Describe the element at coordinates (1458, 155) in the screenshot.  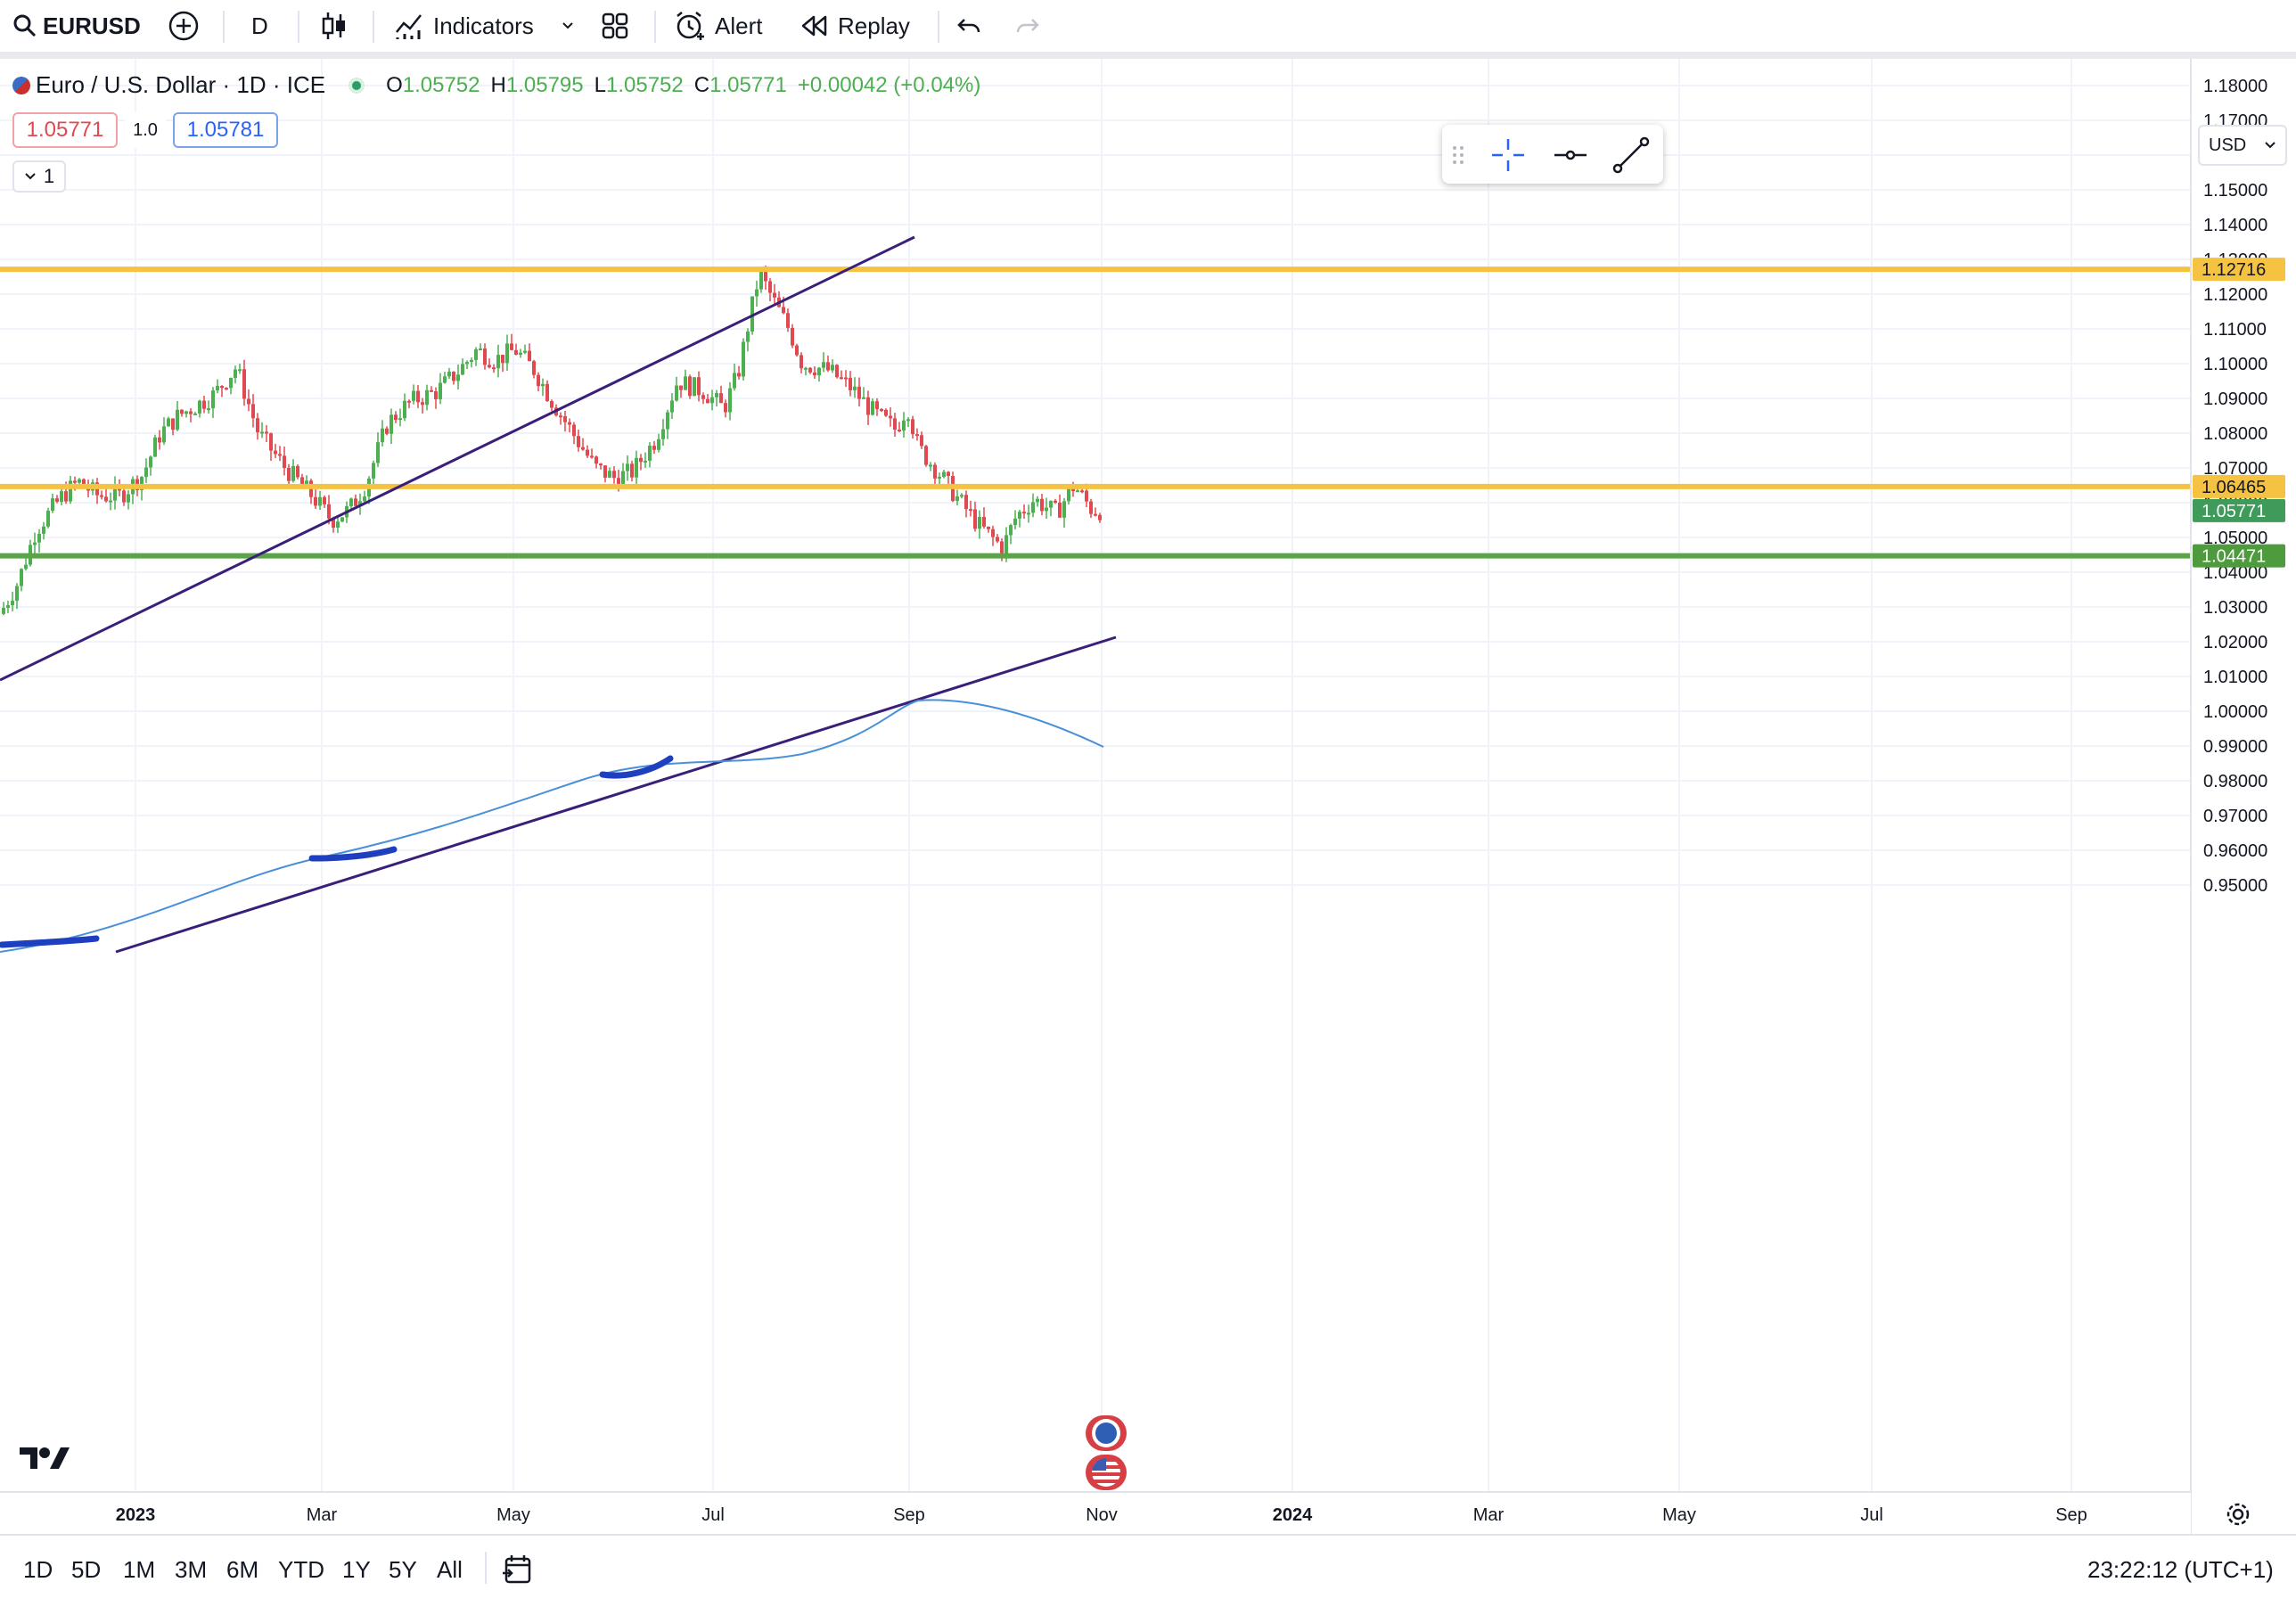
I see `drag-handle-icon` at that location.